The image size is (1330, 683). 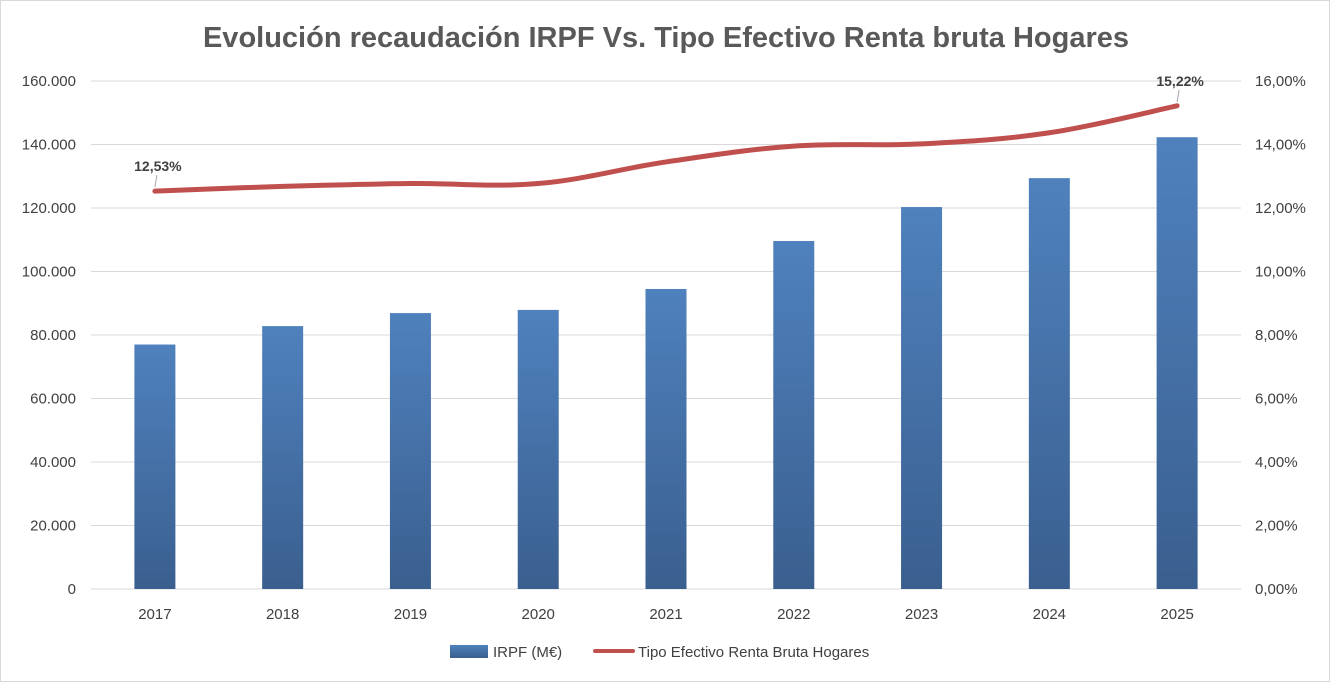 I want to click on right-tick-label: 14,00%, so click(x=1280, y=145).